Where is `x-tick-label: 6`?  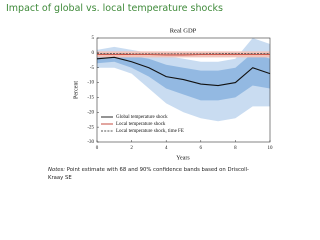 x-tick-label: 6 is located at coordinates (201, 148).